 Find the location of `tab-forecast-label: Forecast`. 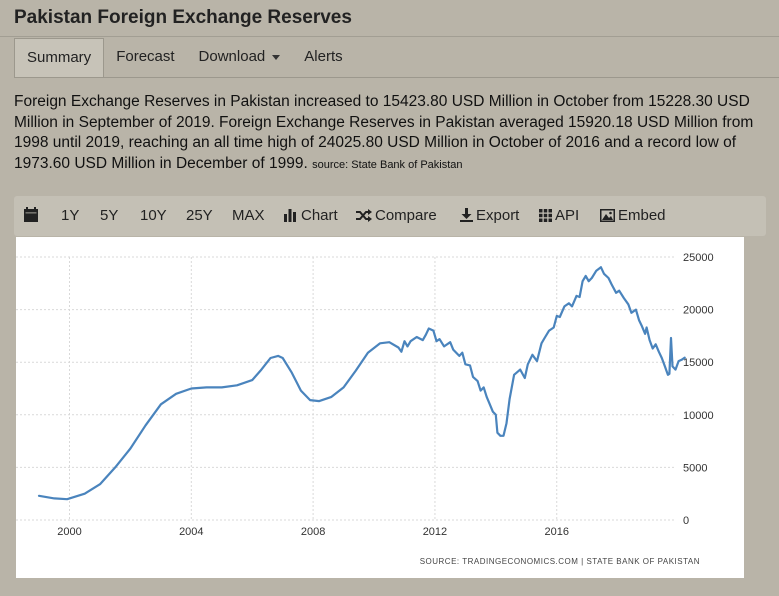

tab-forecast-label: Forecast is located at coordinates (145, 56).